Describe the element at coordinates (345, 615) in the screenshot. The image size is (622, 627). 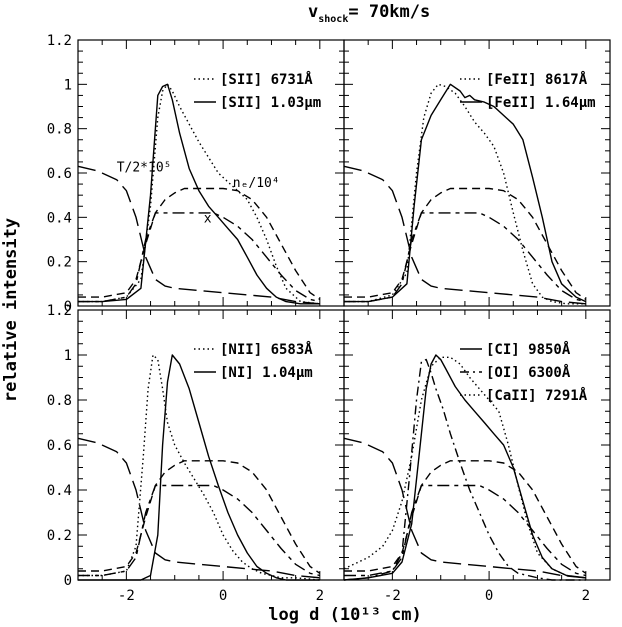
I see `x-axis-label: log d (10¹³ cm)` at that location.